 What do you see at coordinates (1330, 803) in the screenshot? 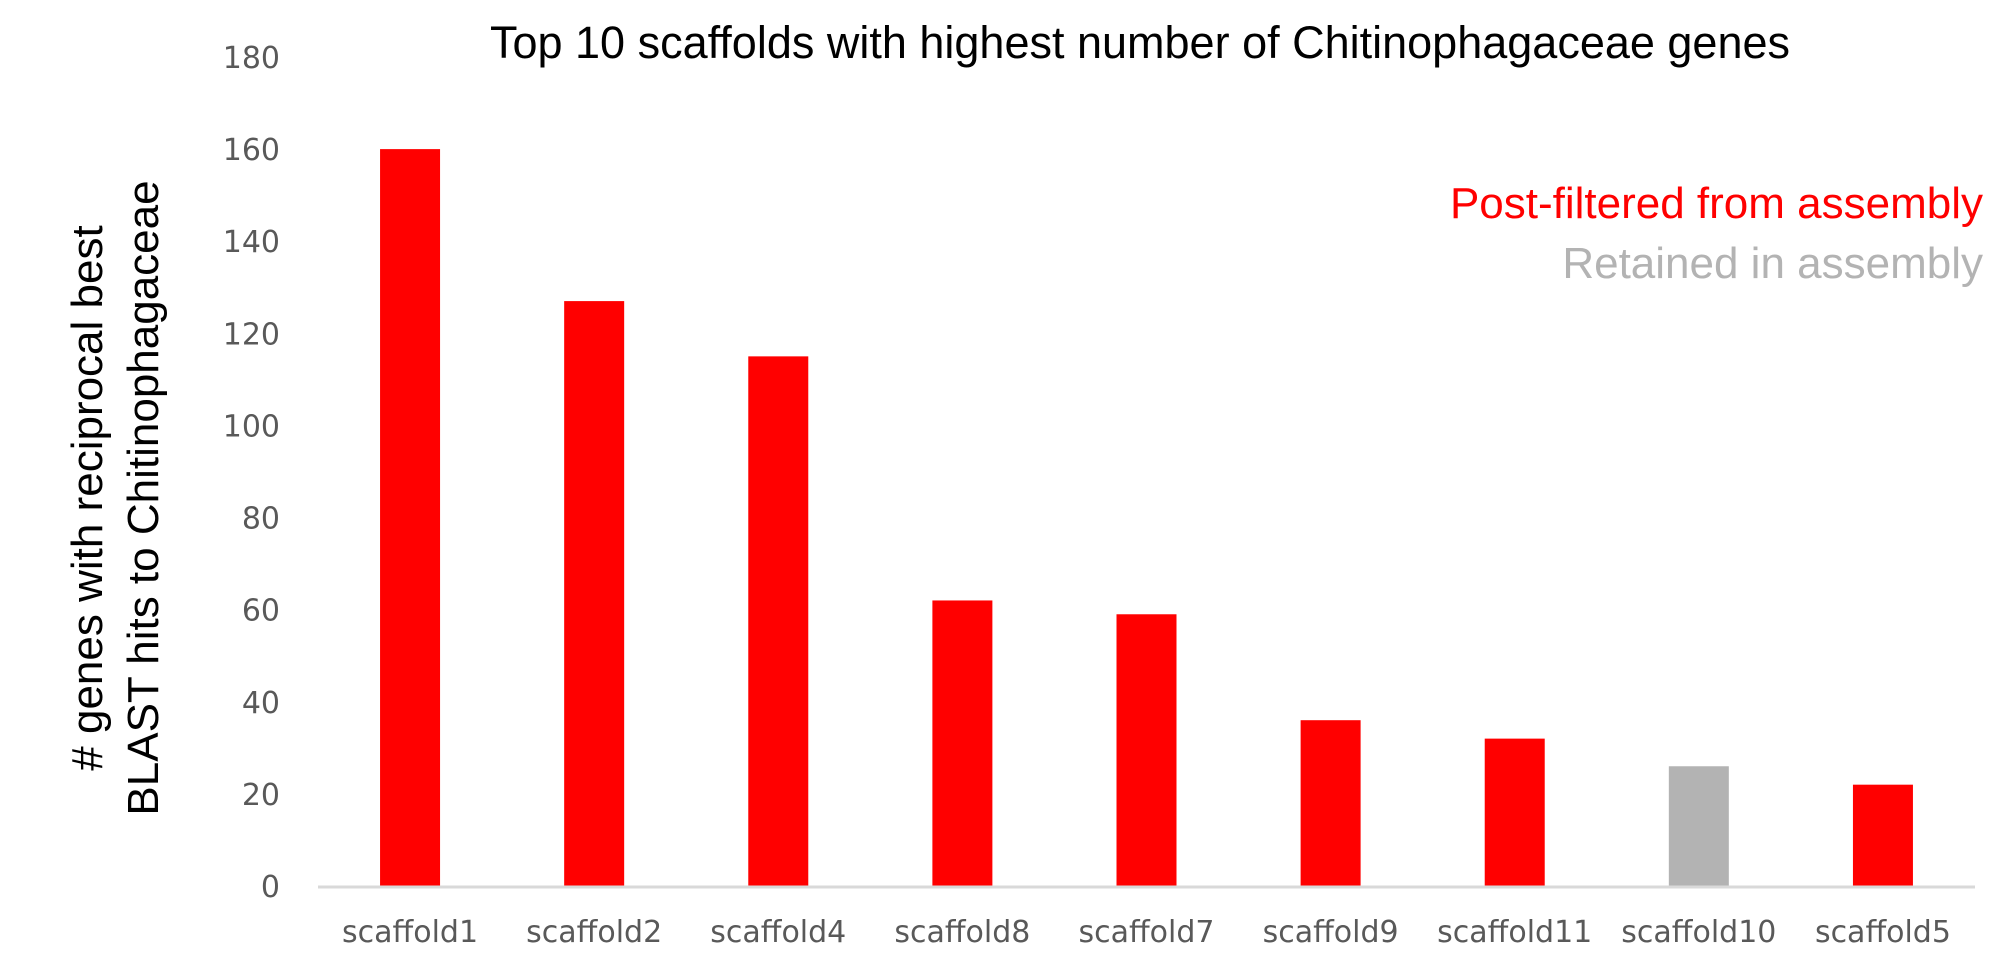
I see `bar-scaffold9` at bounding box center [1330, 803].